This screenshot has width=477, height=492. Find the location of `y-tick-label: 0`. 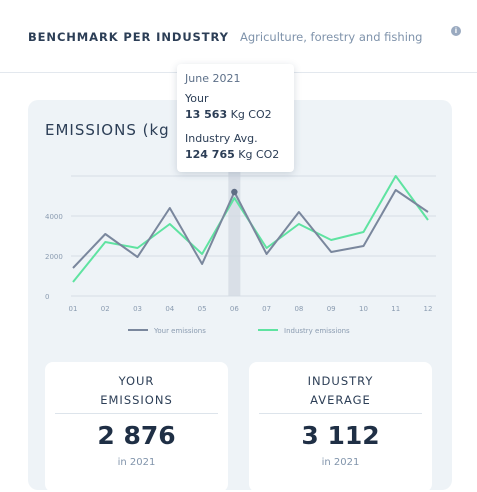

y-tick-label: 0 is located at coordinates (47, 297).